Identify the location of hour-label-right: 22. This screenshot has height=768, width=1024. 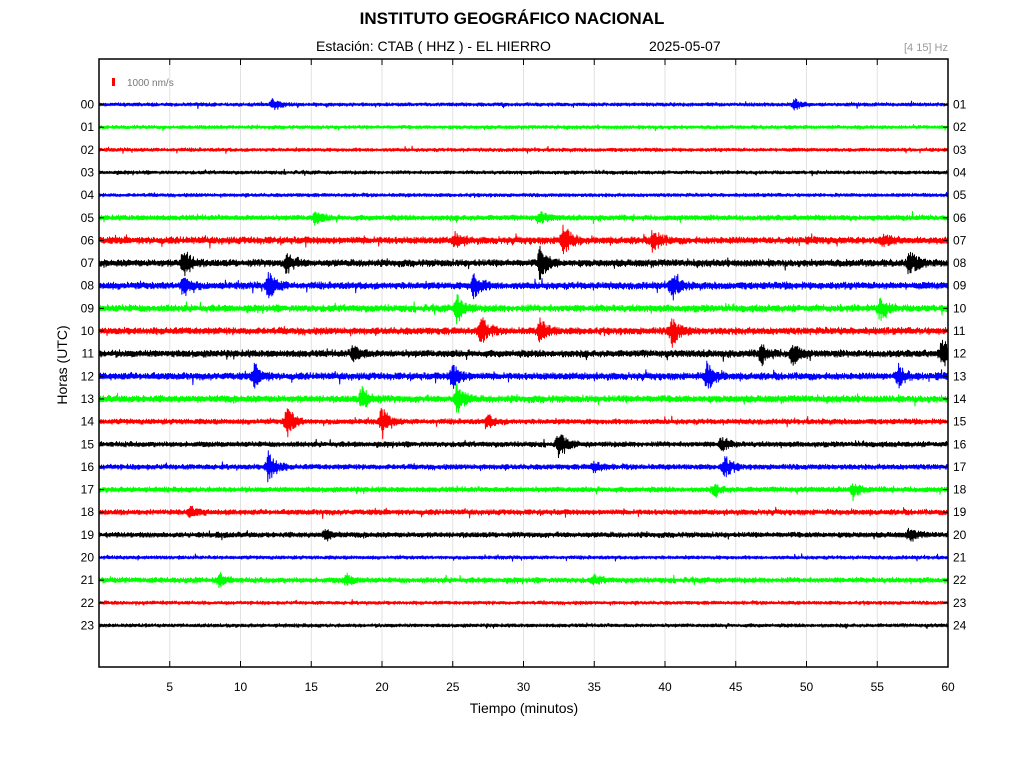
(960, 580).